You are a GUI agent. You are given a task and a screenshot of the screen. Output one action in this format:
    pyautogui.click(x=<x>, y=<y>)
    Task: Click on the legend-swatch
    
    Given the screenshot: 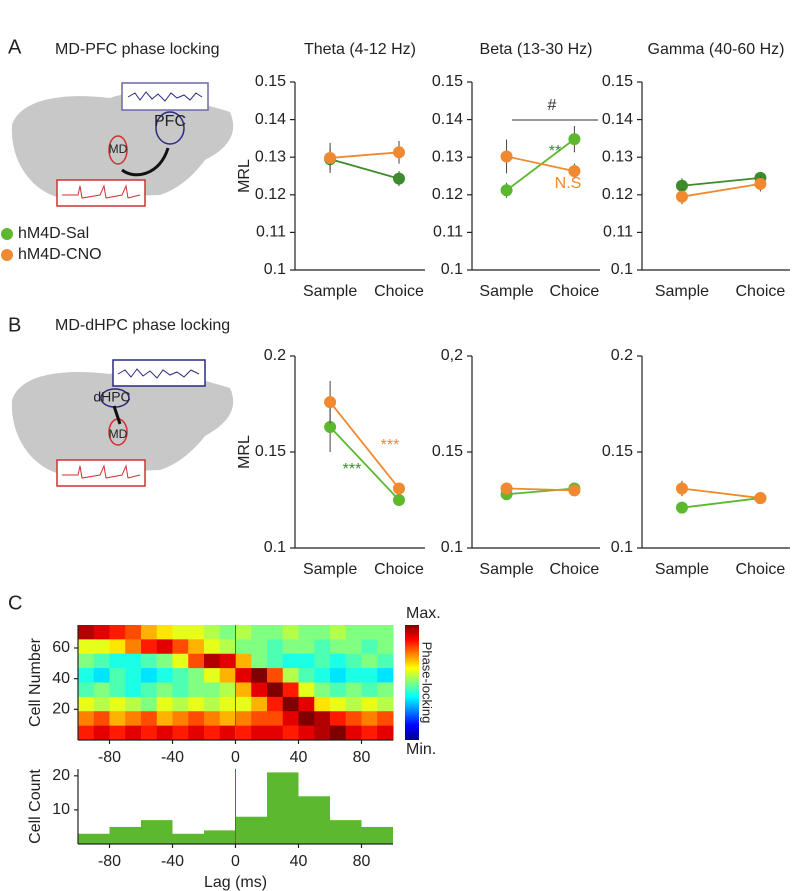 What is the action you would take?
    pyautogui.click(x=7, y=255)
    